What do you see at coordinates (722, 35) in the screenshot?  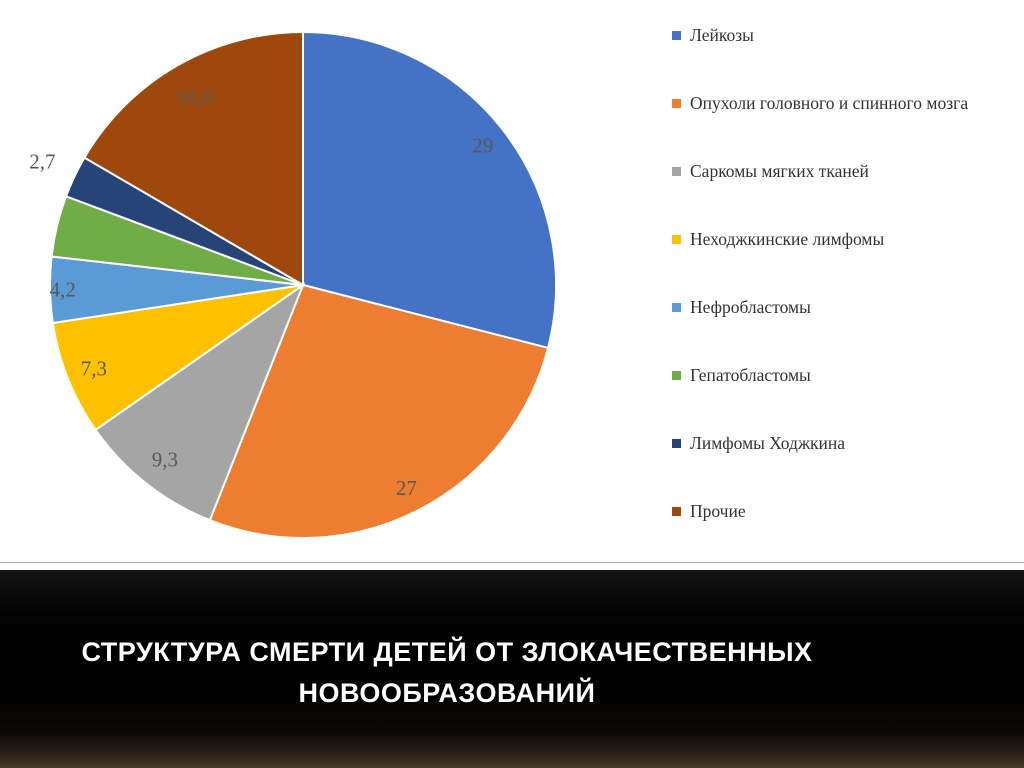 I see `legend-label: Лейкозы` at bounding box center [722, 35].